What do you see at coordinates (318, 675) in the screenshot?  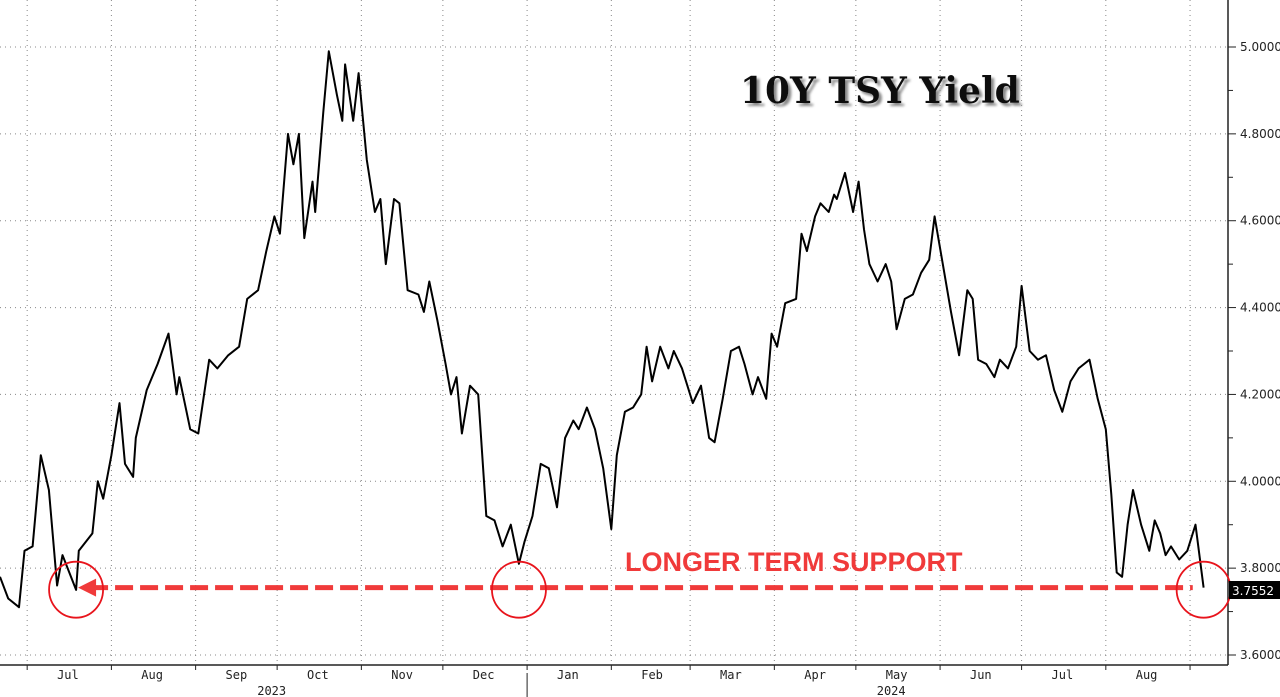 I see `x-tick-label: Oct` at bounding box center [318, 675].